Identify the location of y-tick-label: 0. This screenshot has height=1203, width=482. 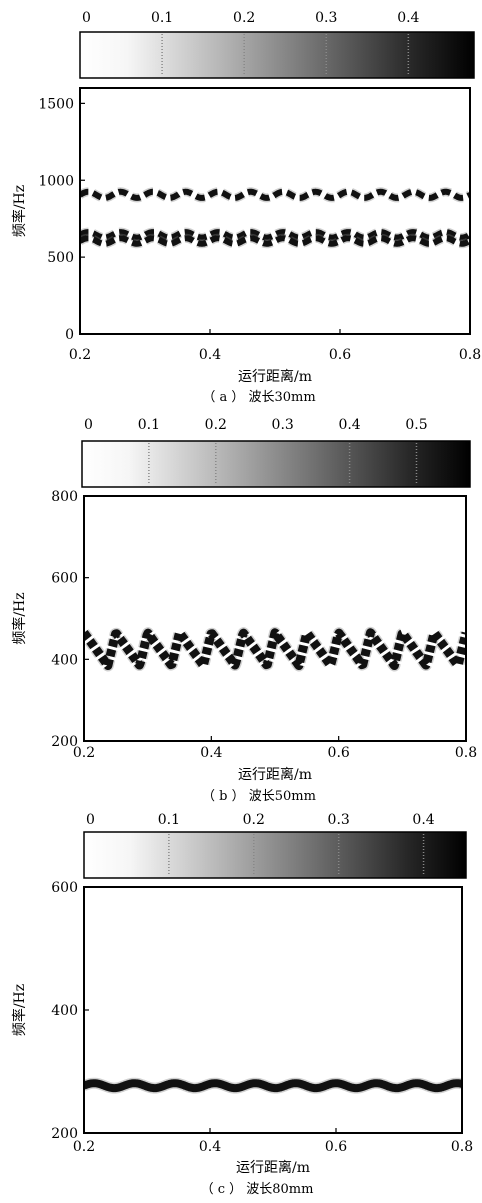
(69, 335).